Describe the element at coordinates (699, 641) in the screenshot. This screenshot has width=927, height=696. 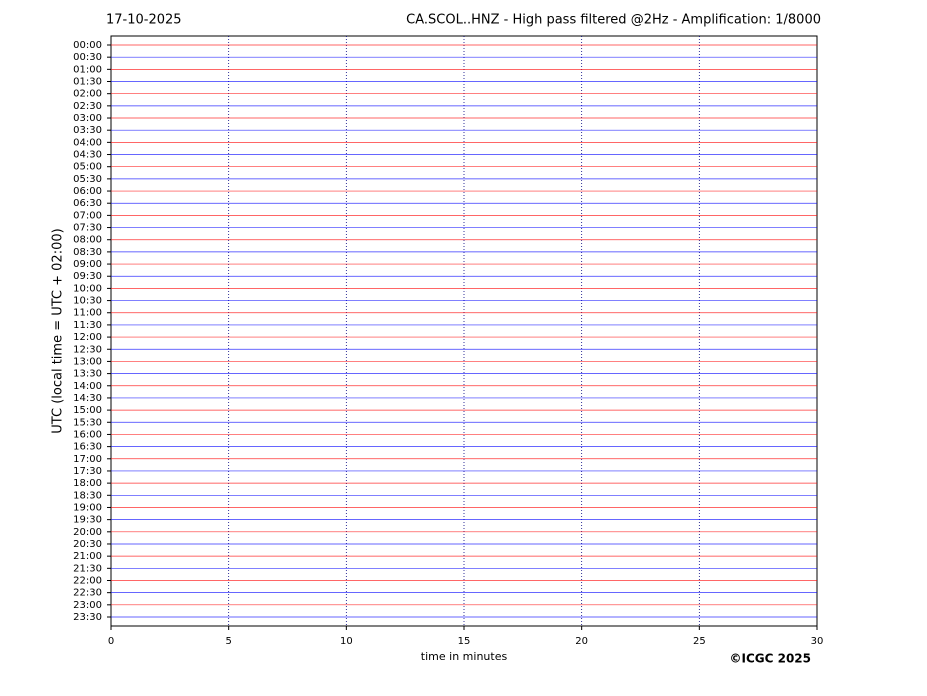
I see `x-tick-label: 25` at that location.